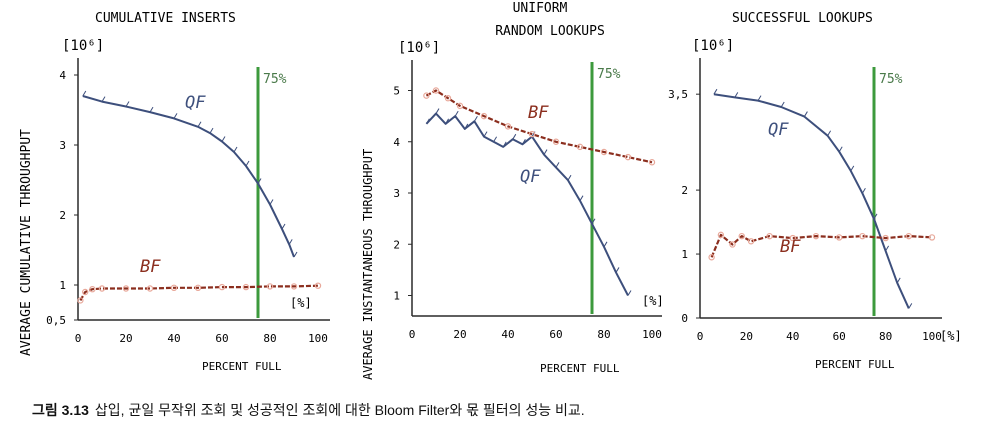  What do you see at coordinates (368, 264) in the screenshot?
I see `y-axis-label: AVERAGE INSTANTANEOUS THROUGHPUT` at bounding box center [368, 264].